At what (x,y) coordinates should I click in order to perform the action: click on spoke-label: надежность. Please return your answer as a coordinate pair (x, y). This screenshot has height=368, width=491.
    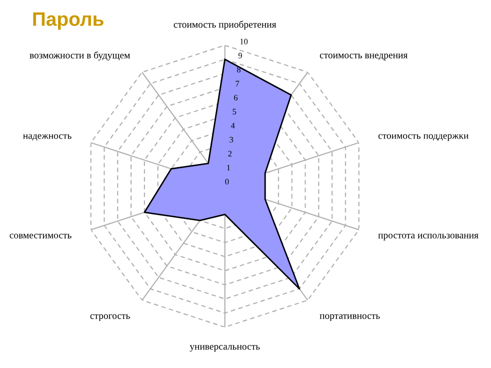
    Looking at the image, I should click on (47, 137).